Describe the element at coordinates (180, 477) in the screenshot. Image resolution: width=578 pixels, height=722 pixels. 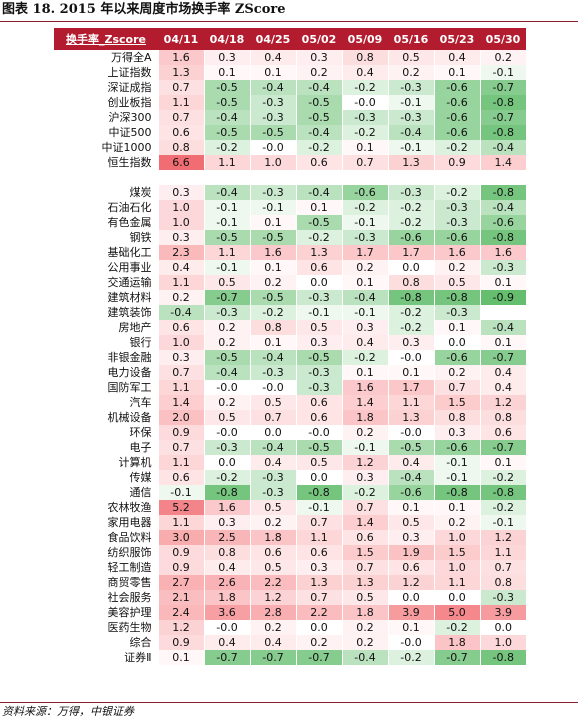
I see `value-cell: 0.6` at that location.